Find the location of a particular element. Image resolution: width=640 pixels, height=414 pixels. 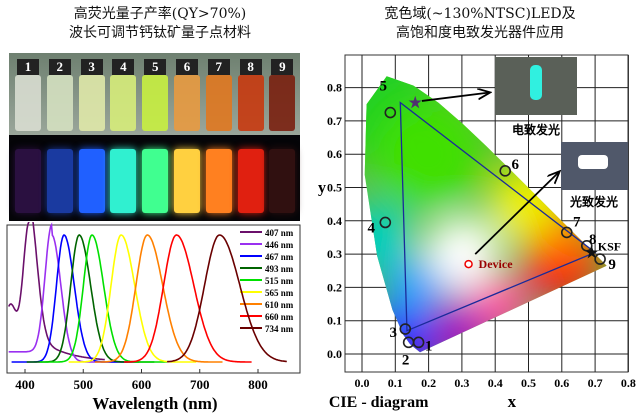

x-tick-label: 500 is located at coordinates (84, 384).